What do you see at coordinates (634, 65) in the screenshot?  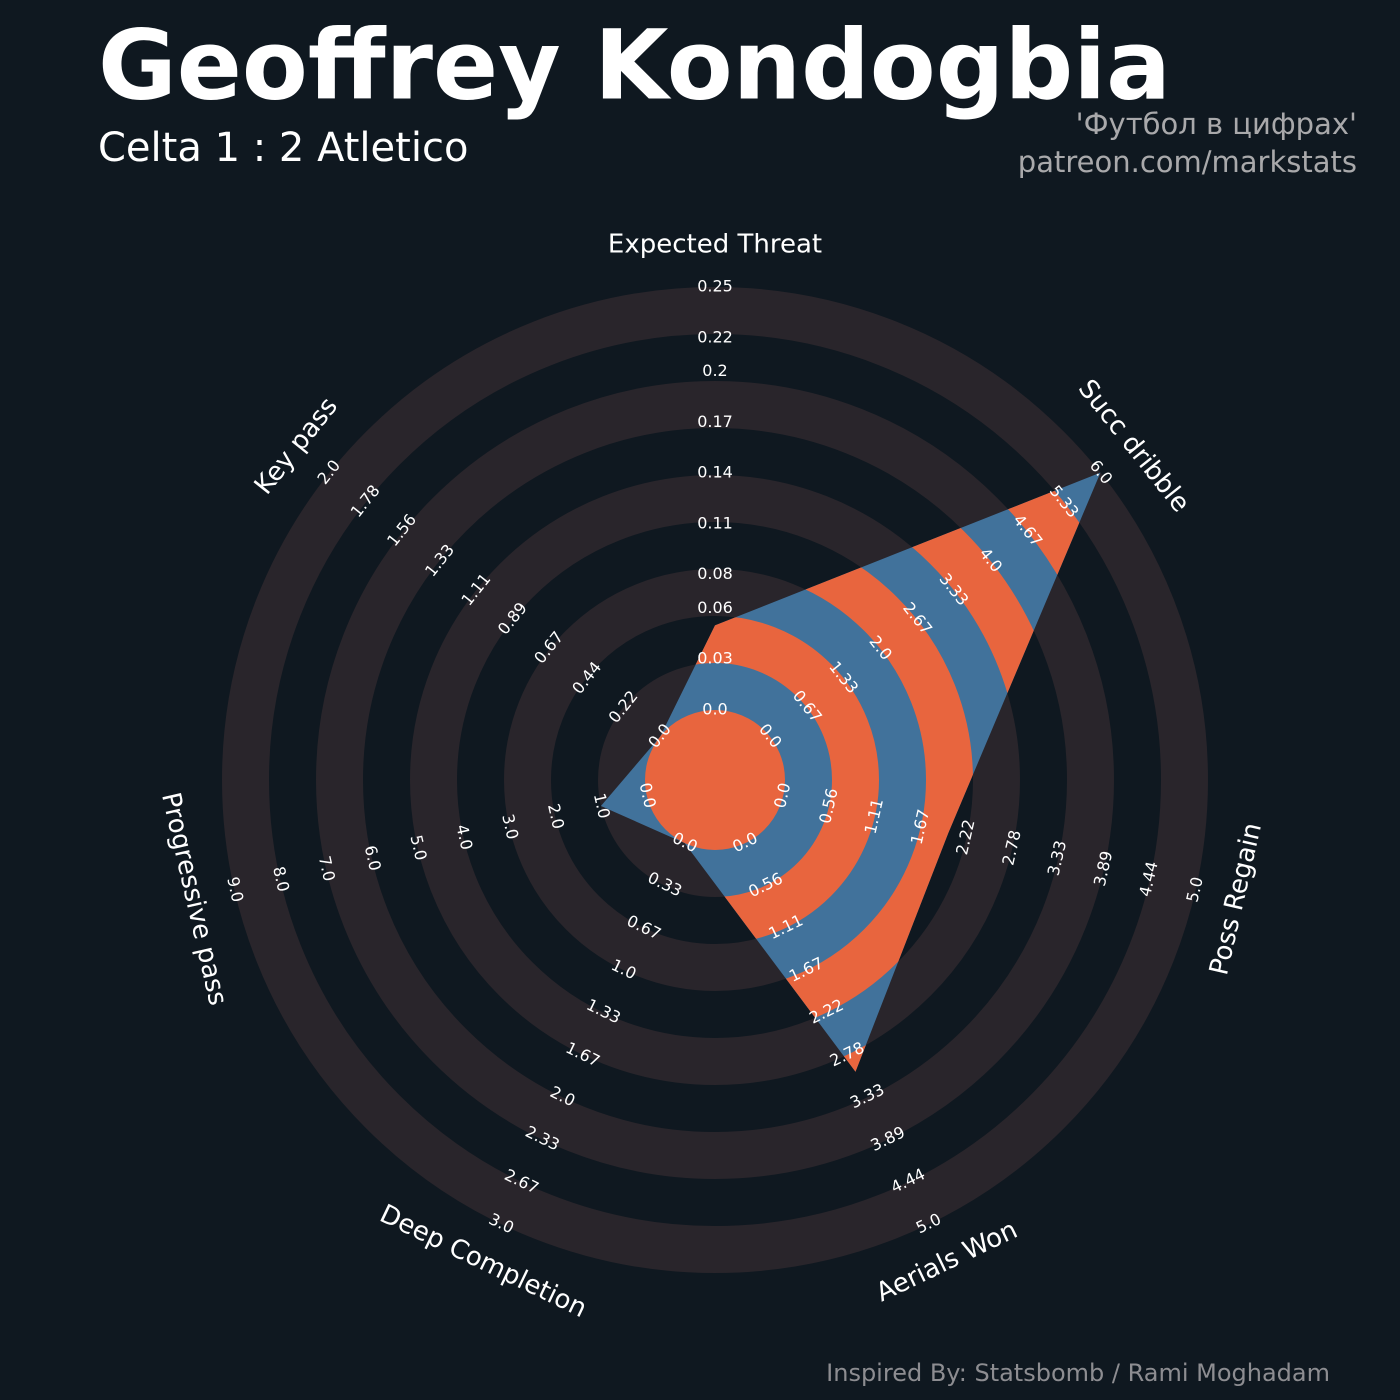 I see `chart-title: Geoffrey Kondogbia` at bounding box center [634, 65].